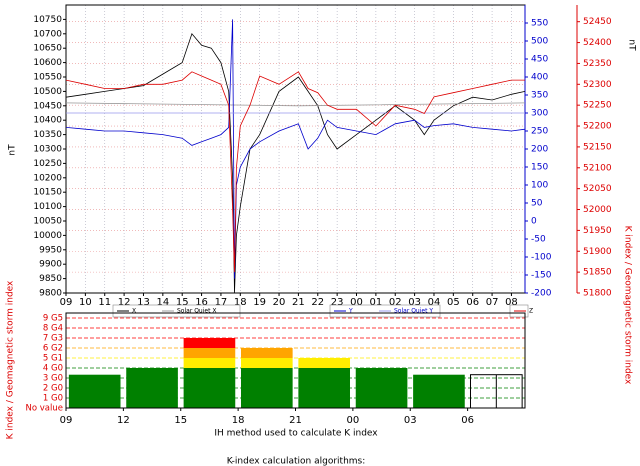 The height and width of the screenshot is (466, 640). Describe the element at coordinates (597, 147) in the screenshot. I see `y3-tick-label: 52150` at that location.